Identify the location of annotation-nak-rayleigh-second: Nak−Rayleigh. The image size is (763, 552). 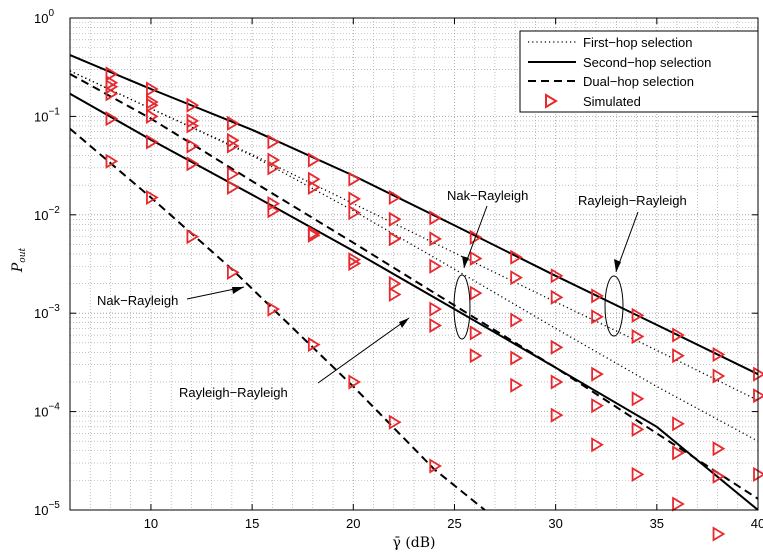
(487, 195).